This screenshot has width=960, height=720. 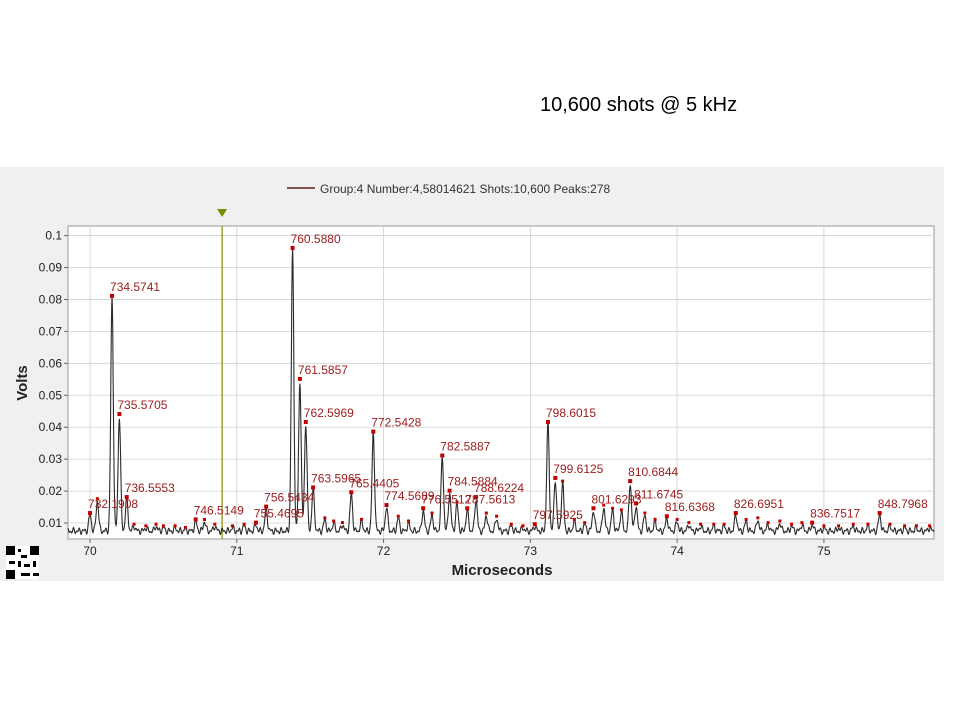 I want to click on peak-label: 848.7968, so click(x=903, y=504).